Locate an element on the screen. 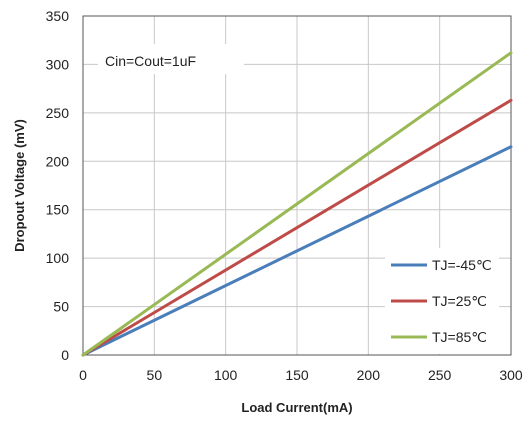  y-tick-label: 200 is located at coordinates (58, 161).